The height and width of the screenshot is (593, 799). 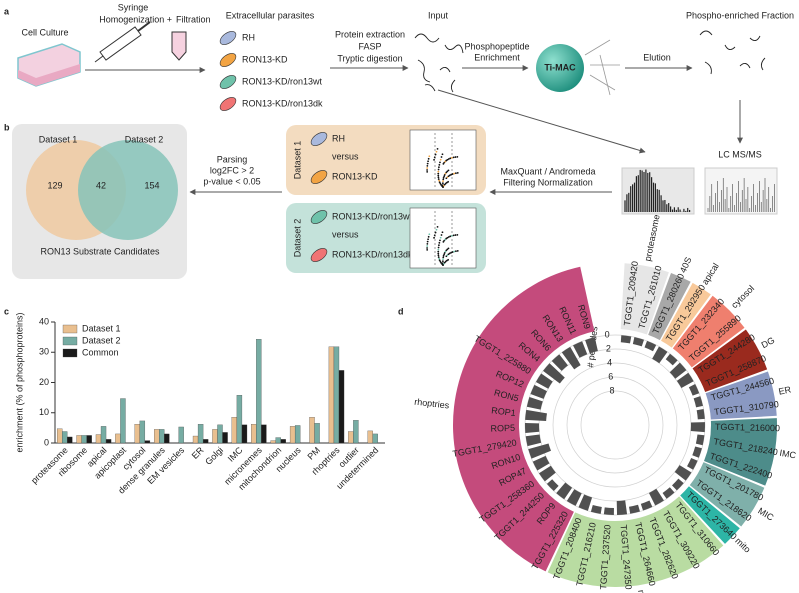 I want to click on legend-swatch, so click(x=70, y=329).